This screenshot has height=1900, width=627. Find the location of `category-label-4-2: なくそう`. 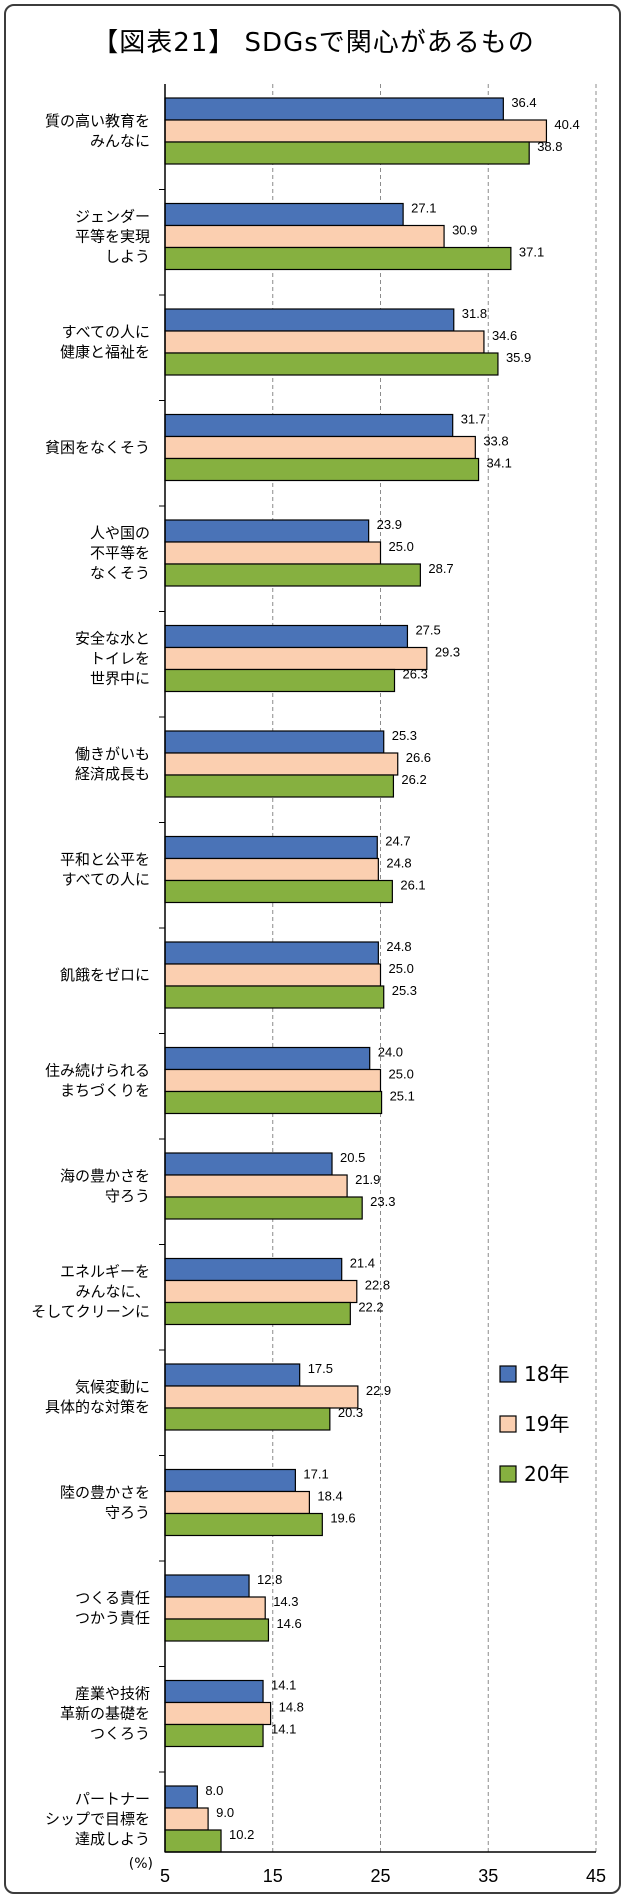

category-label-4-2: なくそう is located at coordinates (120, 573).